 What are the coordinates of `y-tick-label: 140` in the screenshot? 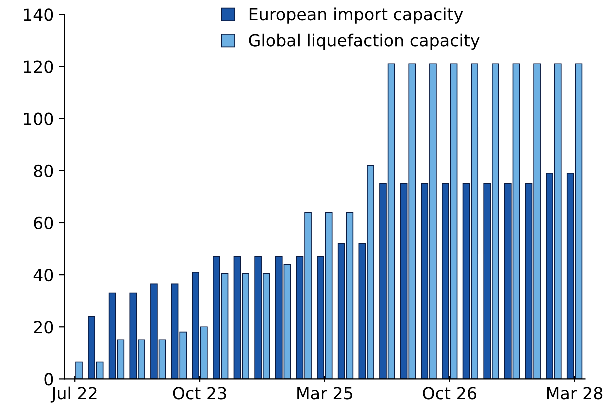 It's located at (39, 15).